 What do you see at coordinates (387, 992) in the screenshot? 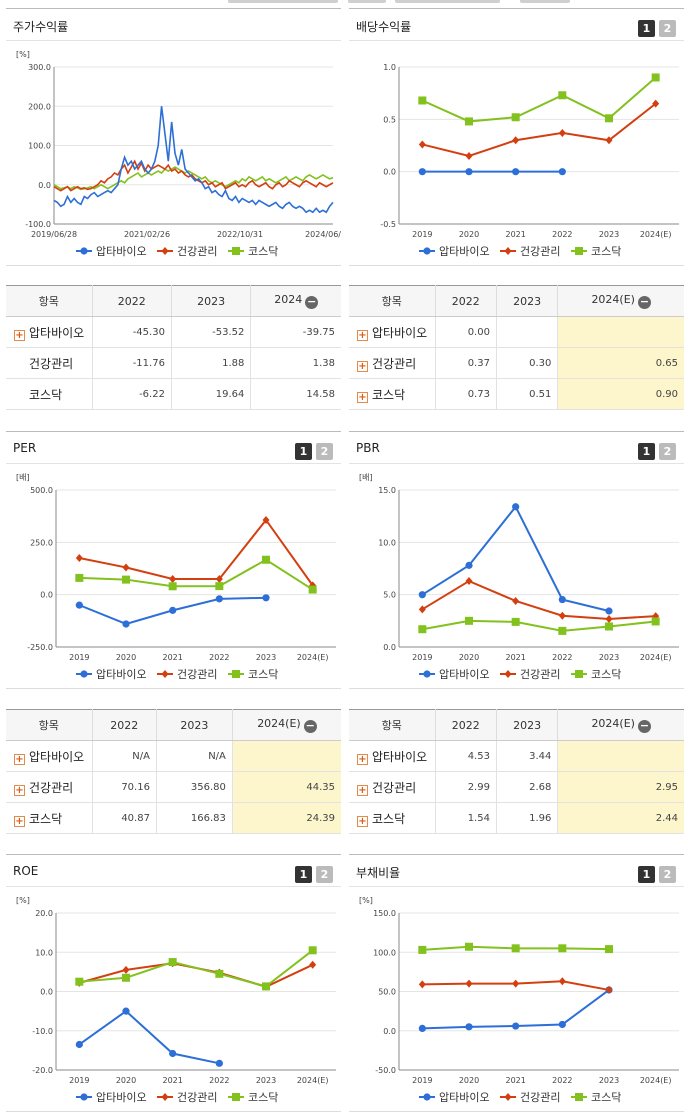
I see `y-tick-label: 50.0` at bounding box center [387, 992].